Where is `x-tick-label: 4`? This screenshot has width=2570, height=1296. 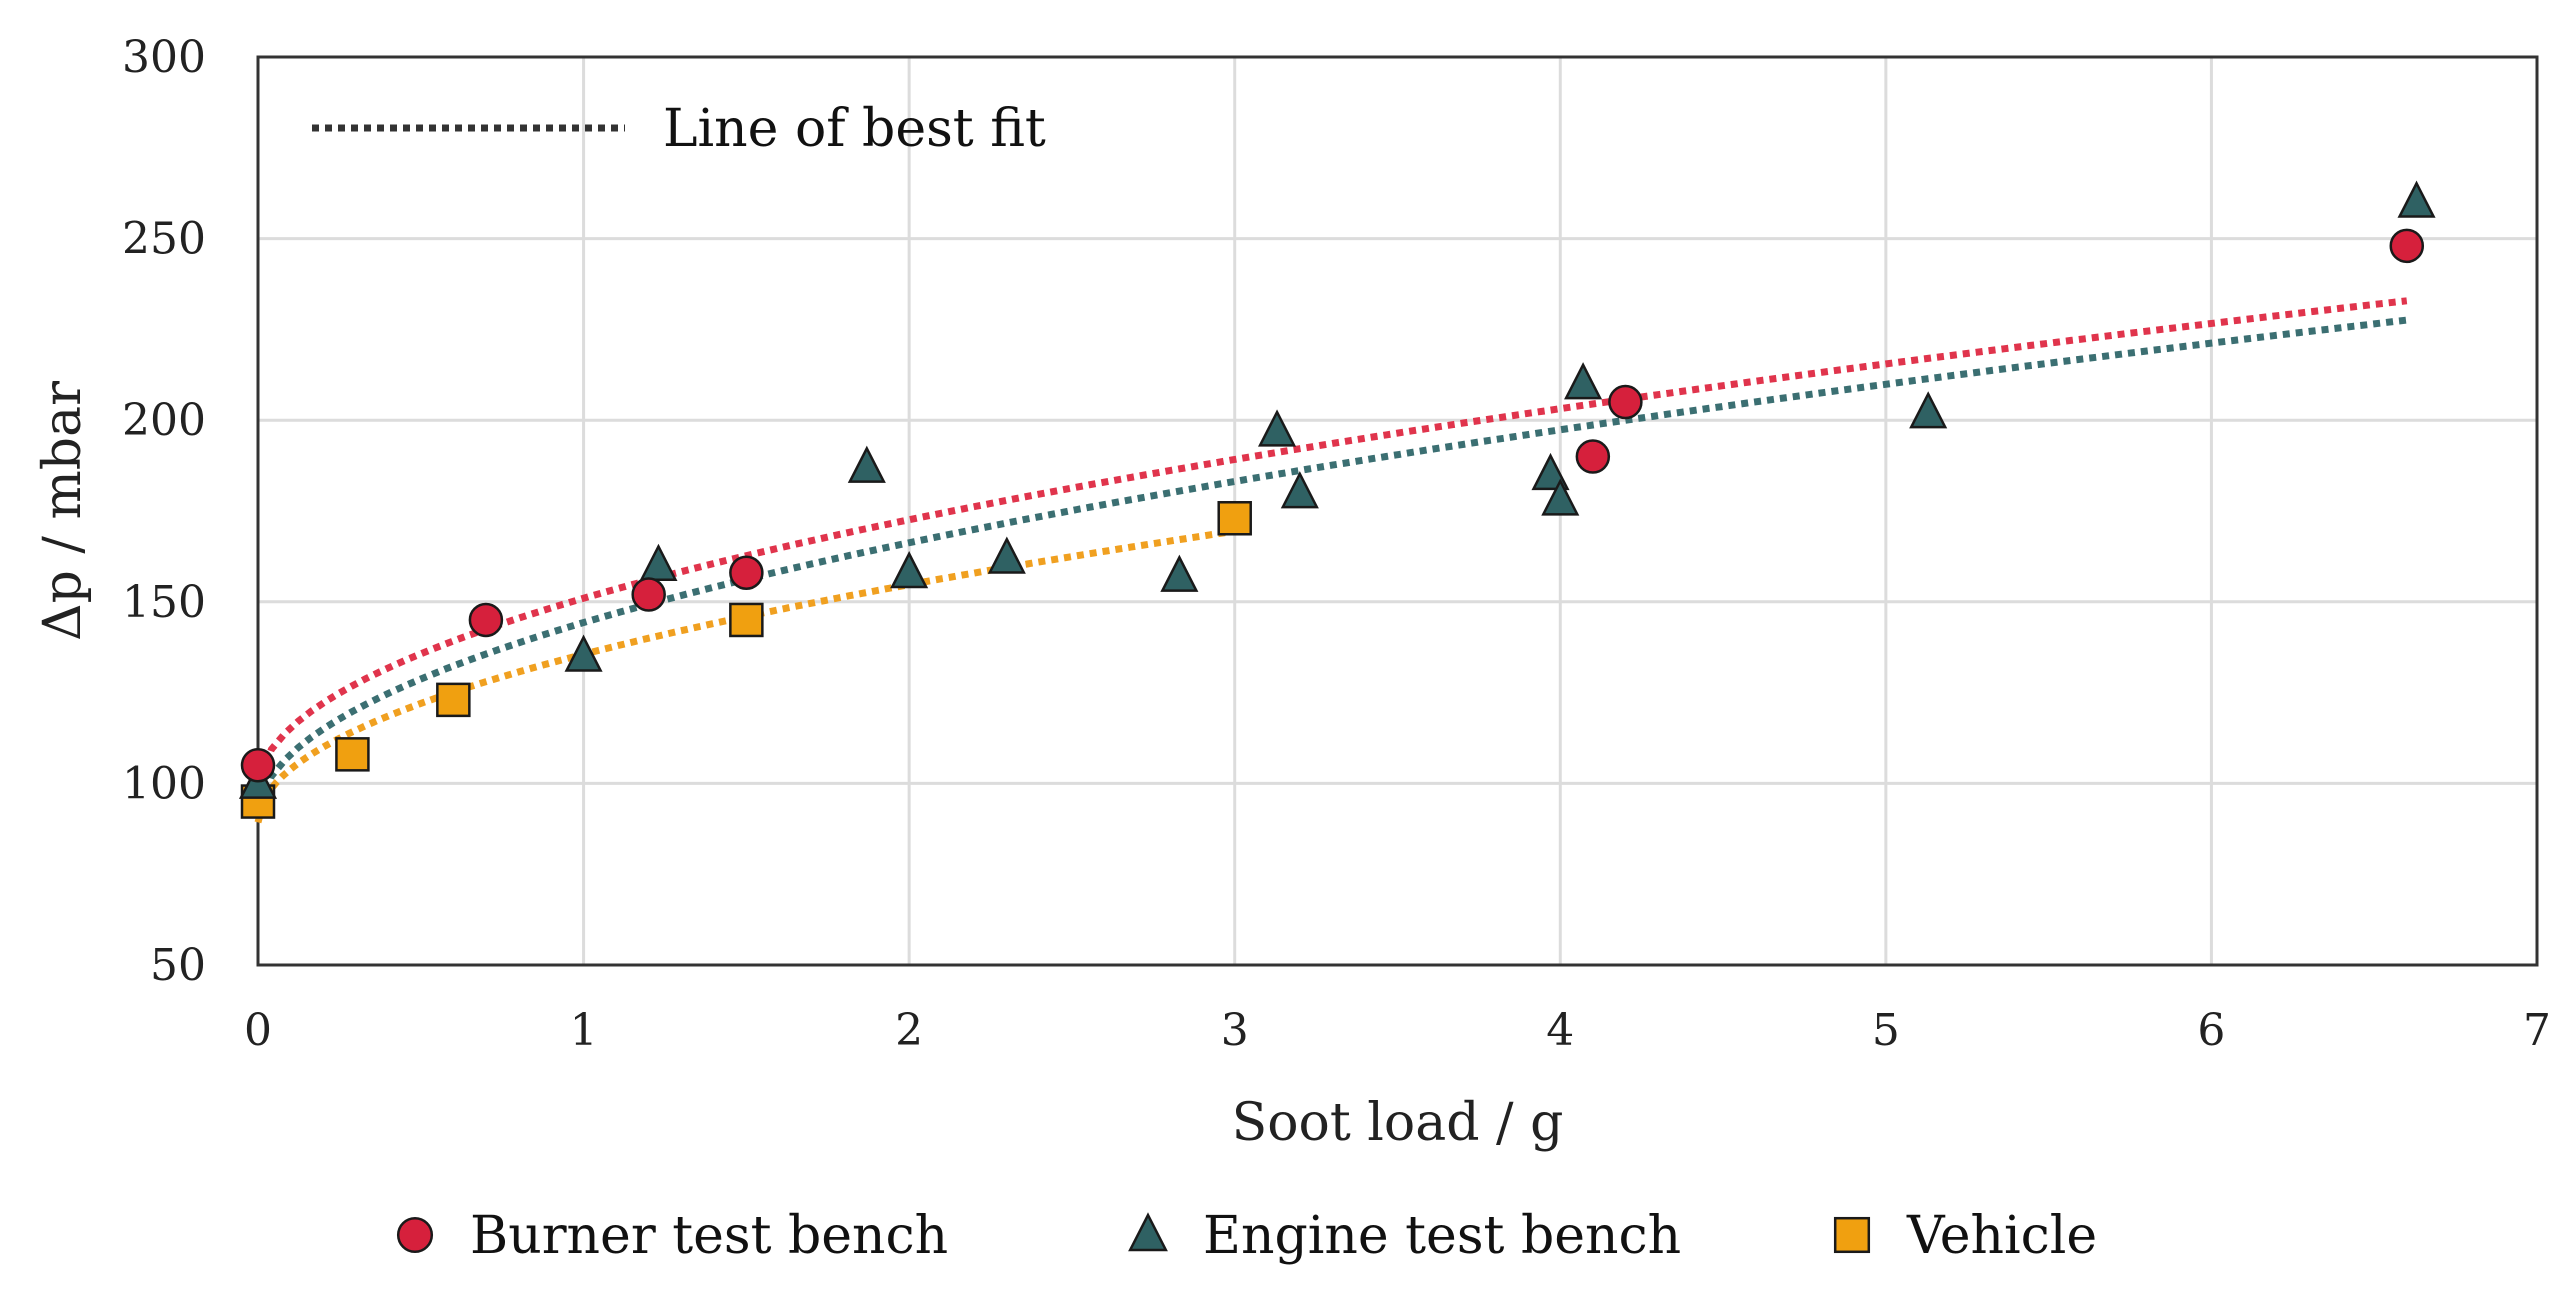 x-tick-label: 4 is located at coordinates (1560, 1030).